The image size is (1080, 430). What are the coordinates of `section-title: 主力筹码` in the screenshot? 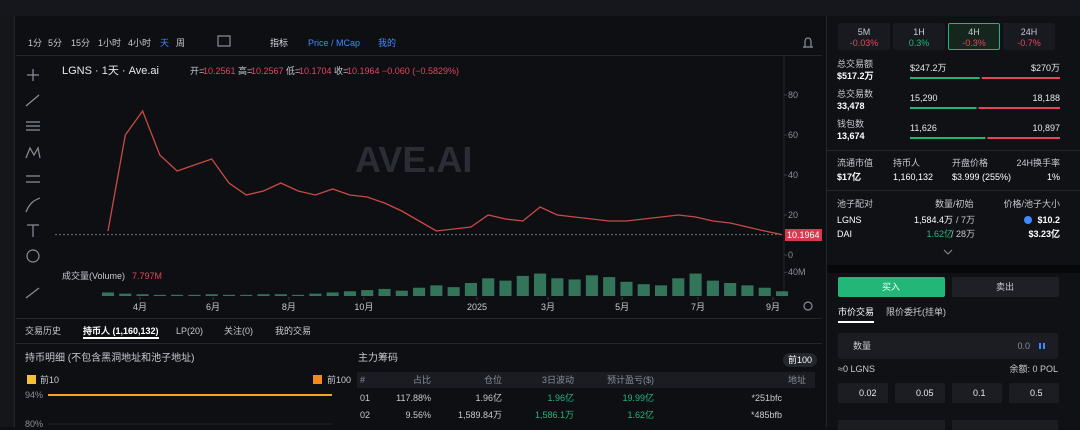 It's located at (378, 358).